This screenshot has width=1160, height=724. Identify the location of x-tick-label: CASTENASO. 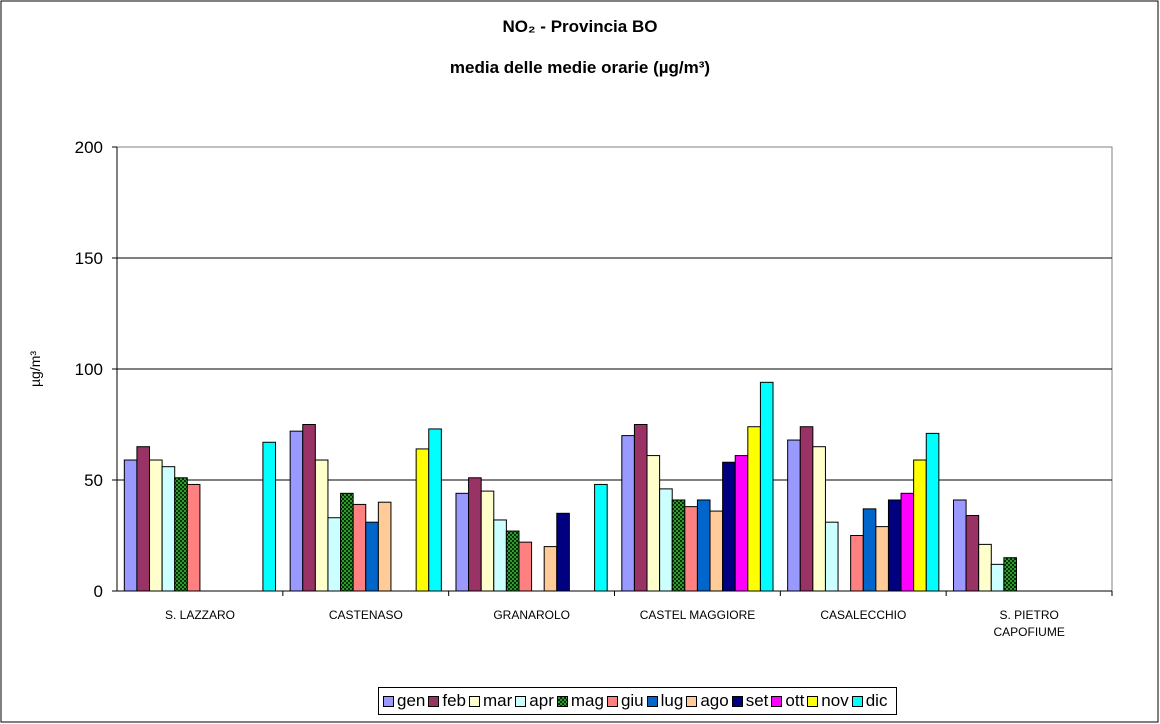
(365, 615).